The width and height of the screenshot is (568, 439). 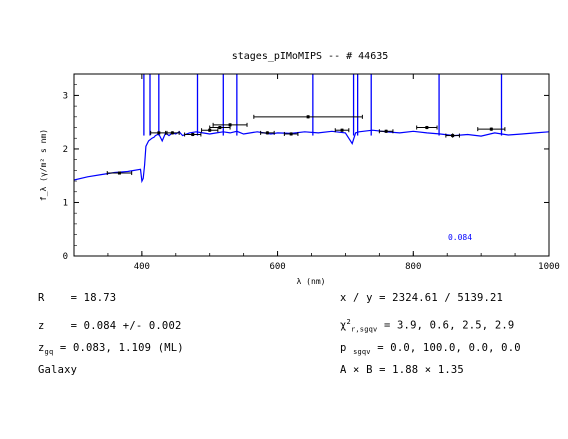 I want to click on info-zgq: zgq = 0.083, 1.109 (ML), so click(x=111, y=349).